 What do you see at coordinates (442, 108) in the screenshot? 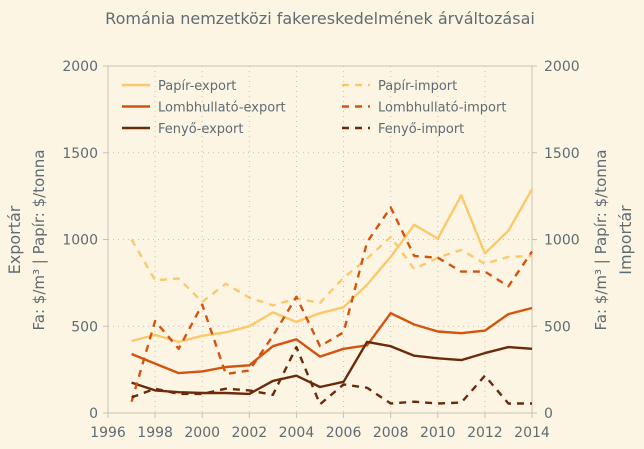
I see `legend-label: Lombhullató-import` at bounding box center [442, 108].